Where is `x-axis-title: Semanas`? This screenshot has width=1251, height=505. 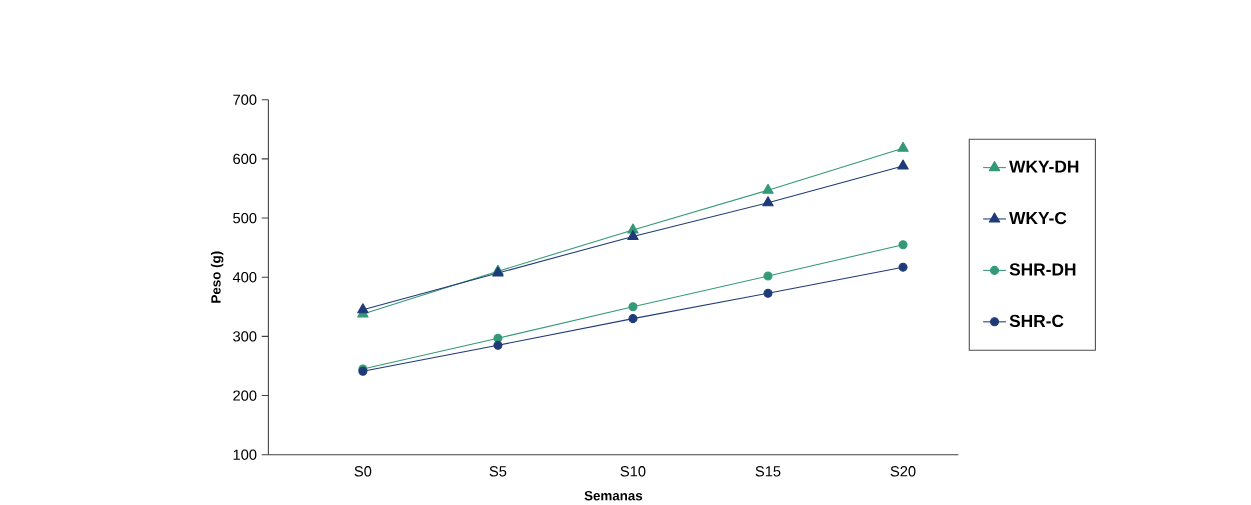 x-axis-title: Semanas is located at coordinates (613, 496).